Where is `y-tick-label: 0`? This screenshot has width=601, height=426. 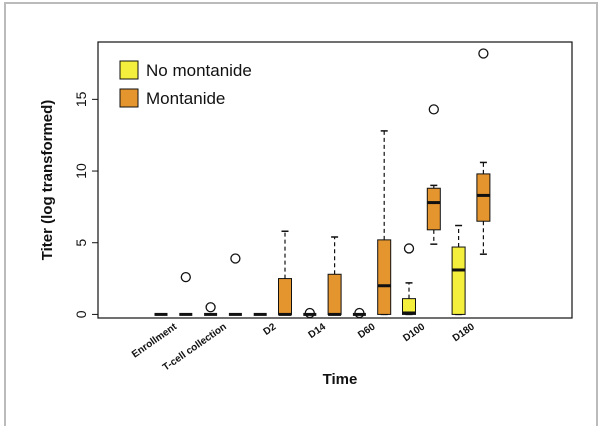 y-tick-label: 0 is located at coordinates (81, 314).